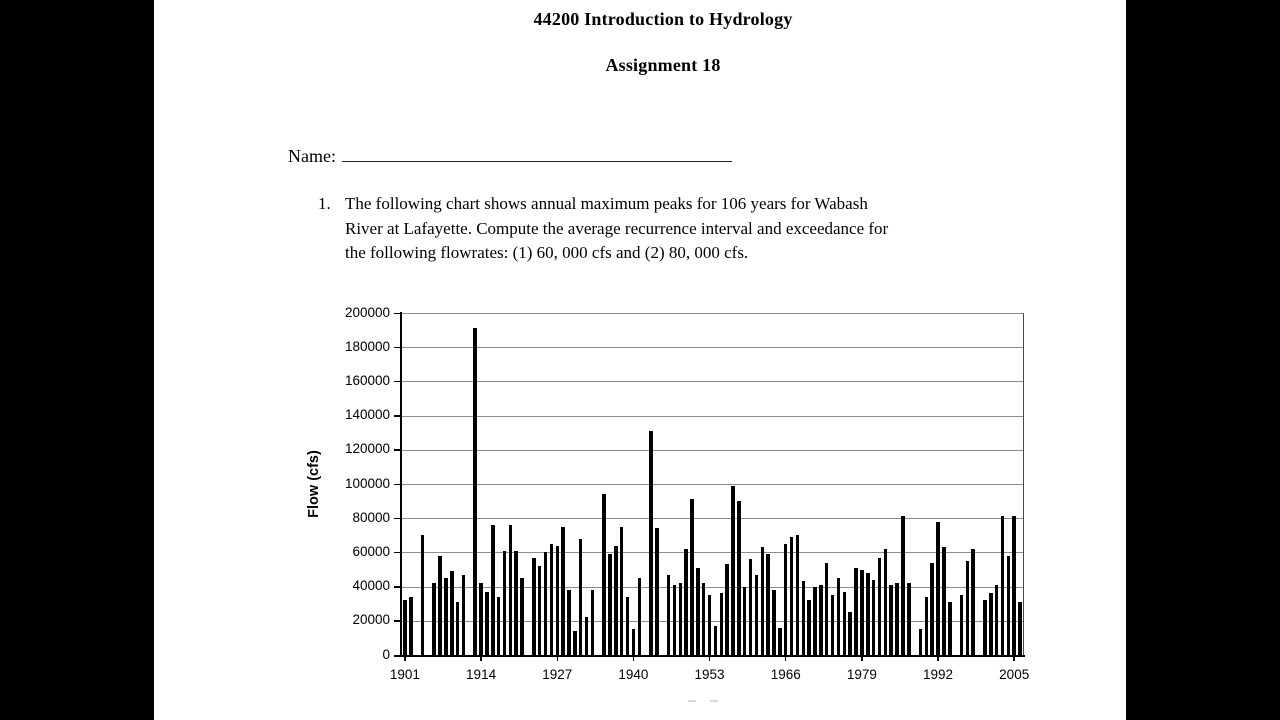 The image size is (1280, 720). I want to click on x-axis-line, so click(709, 656).